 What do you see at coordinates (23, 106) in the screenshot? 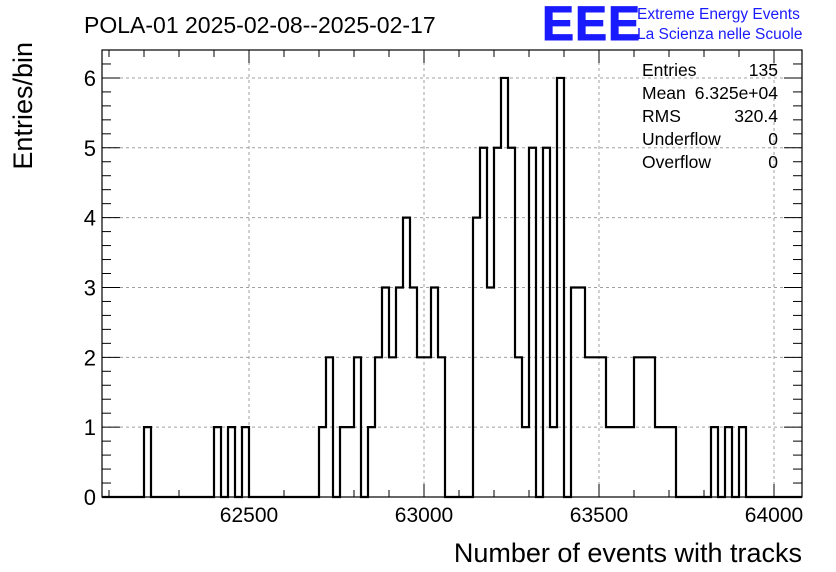
I see `y-axis-label: Entries/bin` at bounding box center [23, 106].